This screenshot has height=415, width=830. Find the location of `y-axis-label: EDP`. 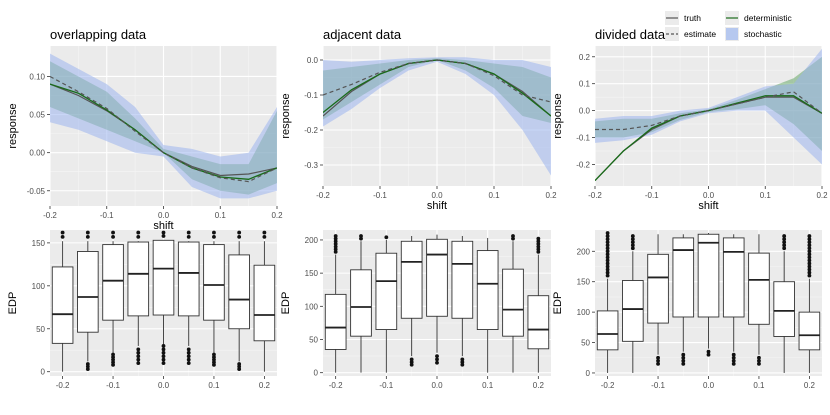

y-axis-label: EDP is located at coordinates (286, 303).